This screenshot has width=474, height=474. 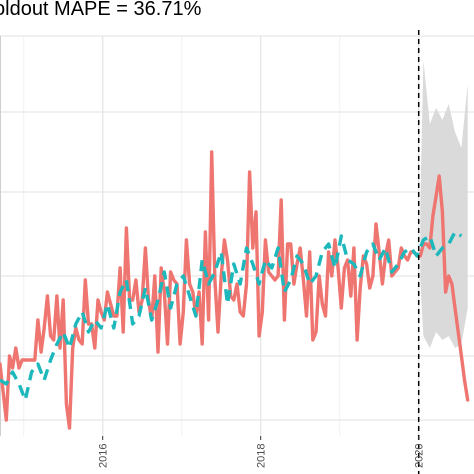 I want to click on x-tick-label: 2018, so click(x=262, y=456).